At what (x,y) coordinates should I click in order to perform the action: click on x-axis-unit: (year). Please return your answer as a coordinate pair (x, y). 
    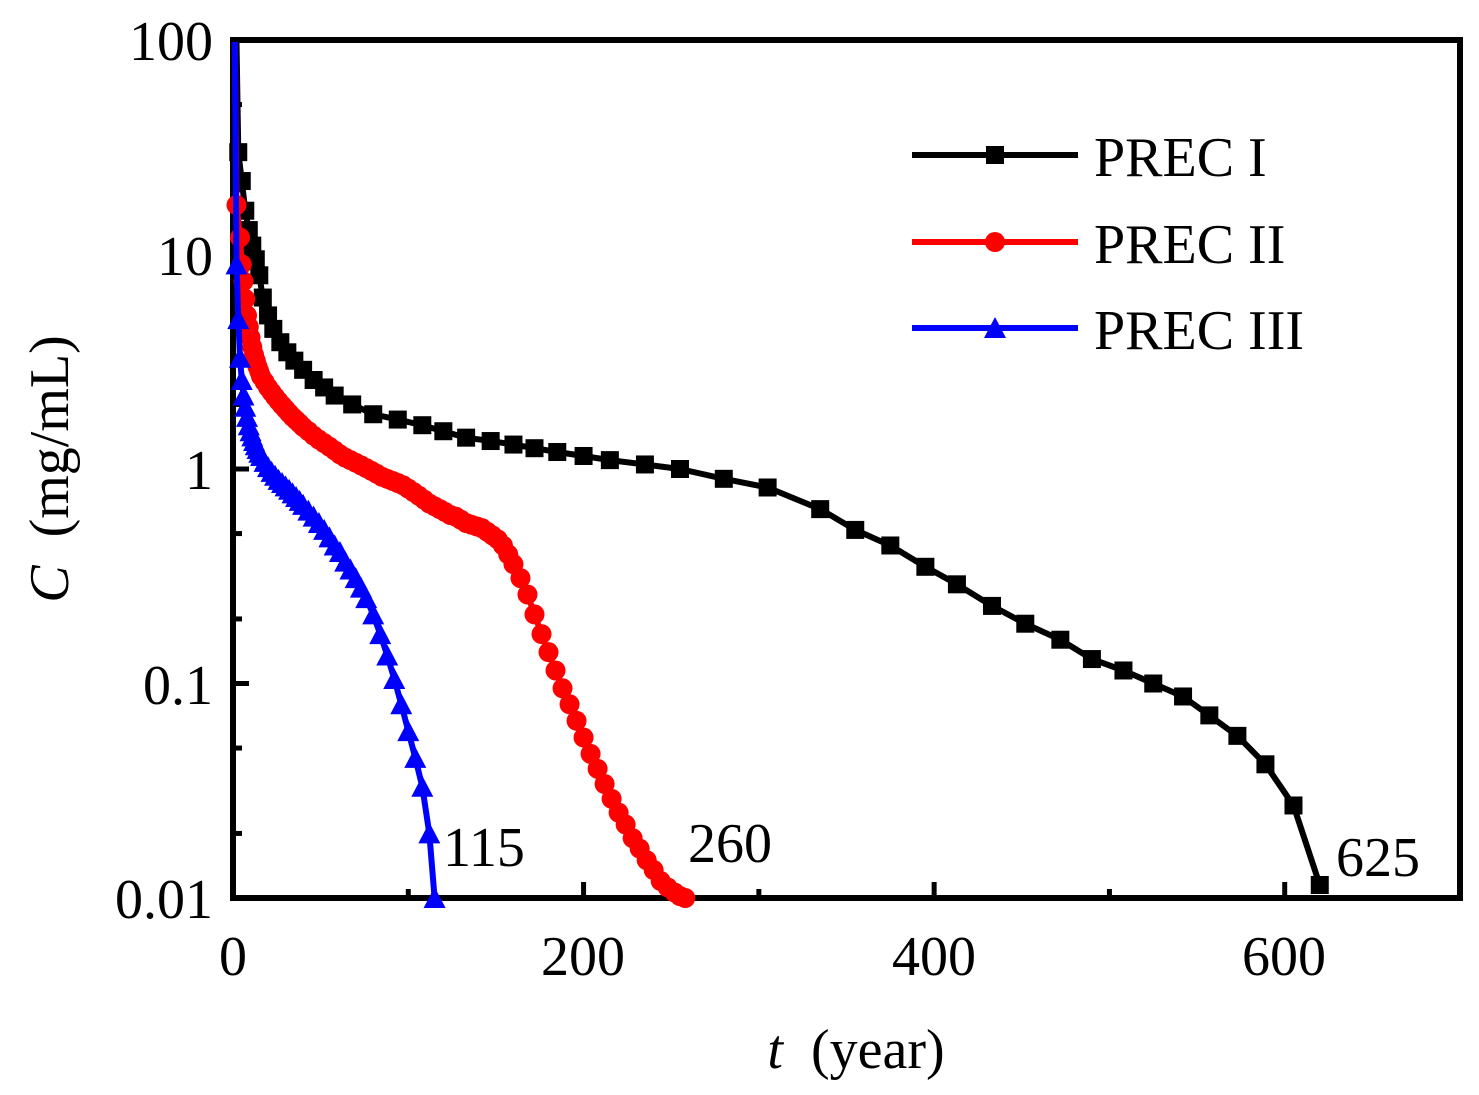
    Looking at the image, I should click on (878, 1050).